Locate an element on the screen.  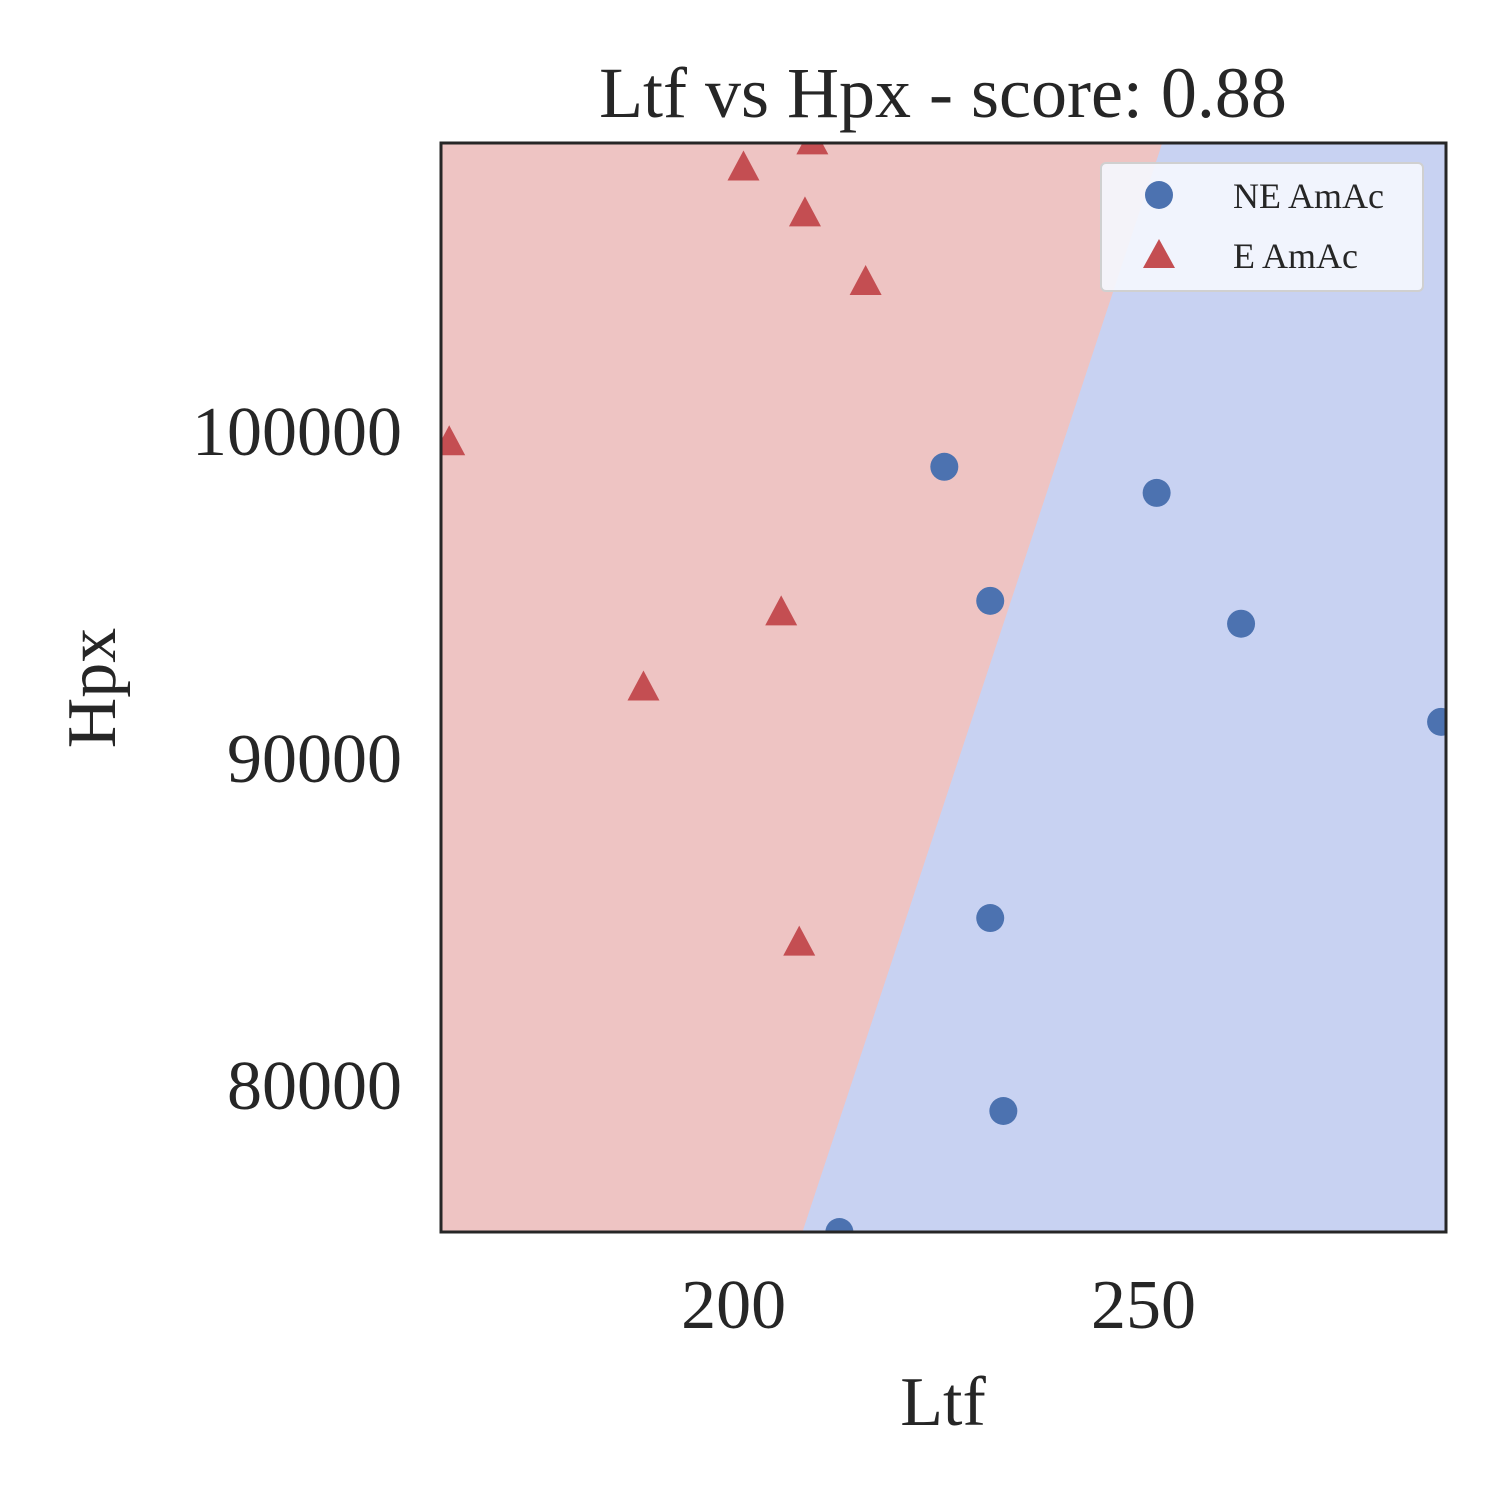
legend-marker-ne-amac is located at coordinates (1159, 195).